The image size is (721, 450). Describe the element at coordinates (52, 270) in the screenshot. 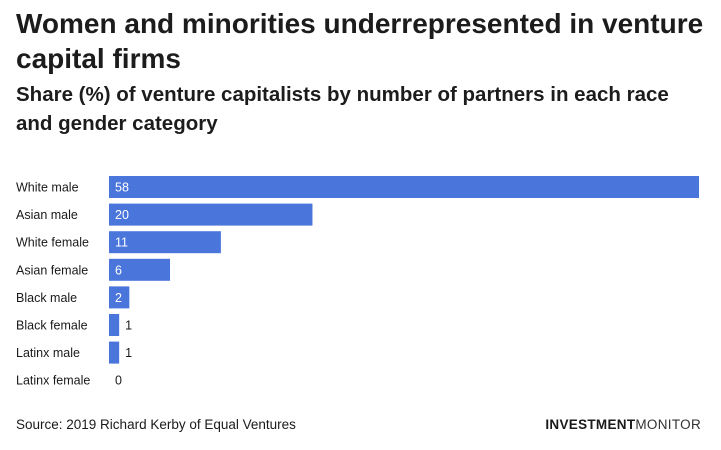

I see `category-label: Asian female` at that location.